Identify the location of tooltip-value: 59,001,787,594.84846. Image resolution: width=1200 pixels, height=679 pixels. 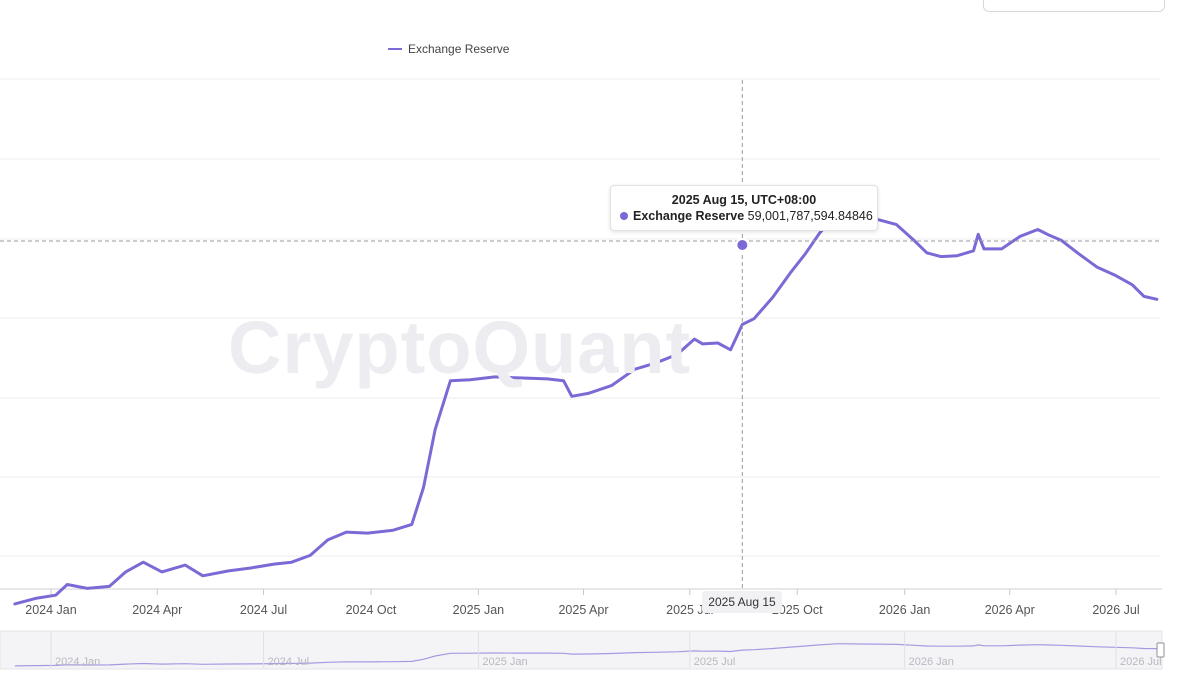
(810, 216).